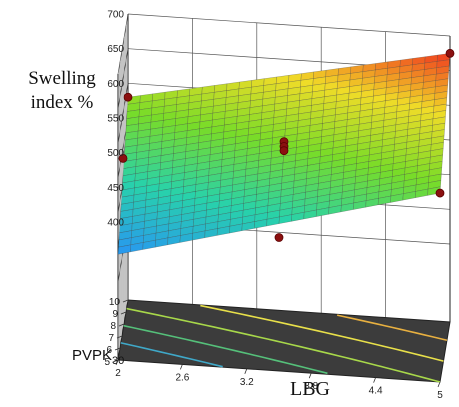  What do you see at coordinates (439, 115) in the screenshot?
I see `surface-cell` at bounding box center [439, 115].